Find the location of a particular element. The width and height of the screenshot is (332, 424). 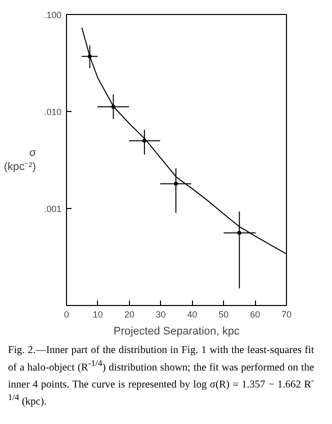

x-tick-label: 10 is located at coordinates (97, 315).